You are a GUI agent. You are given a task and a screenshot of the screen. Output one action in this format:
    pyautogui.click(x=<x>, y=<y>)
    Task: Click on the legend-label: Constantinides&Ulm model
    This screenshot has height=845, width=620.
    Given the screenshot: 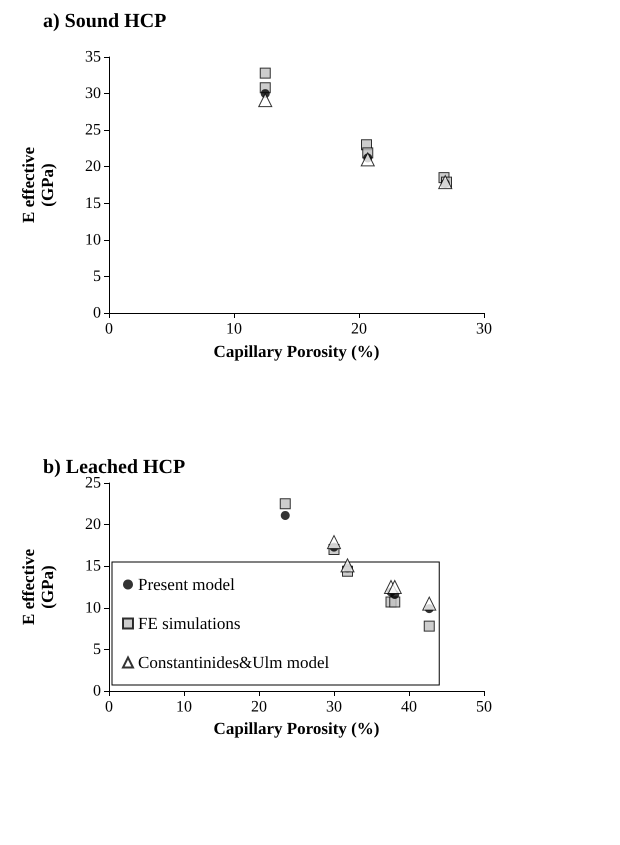 What is the action you would take?
    pyautogui.click(x=234, y=662)
    